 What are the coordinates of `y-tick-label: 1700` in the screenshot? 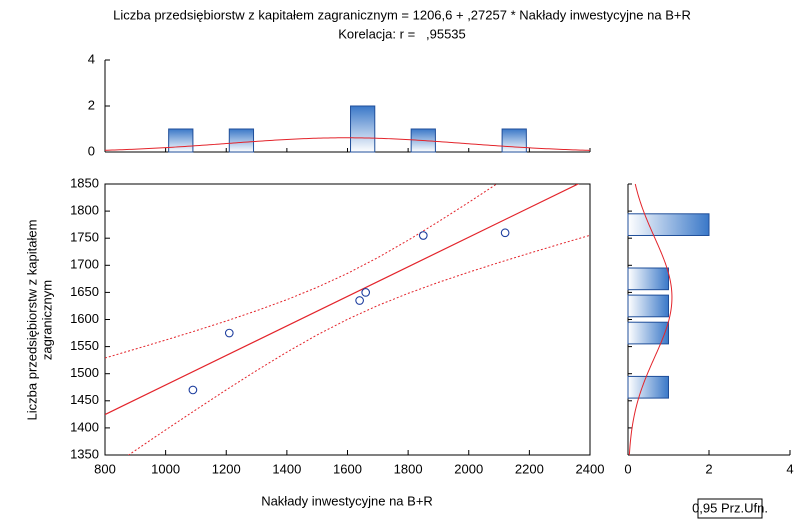 It's located at (84, 264).